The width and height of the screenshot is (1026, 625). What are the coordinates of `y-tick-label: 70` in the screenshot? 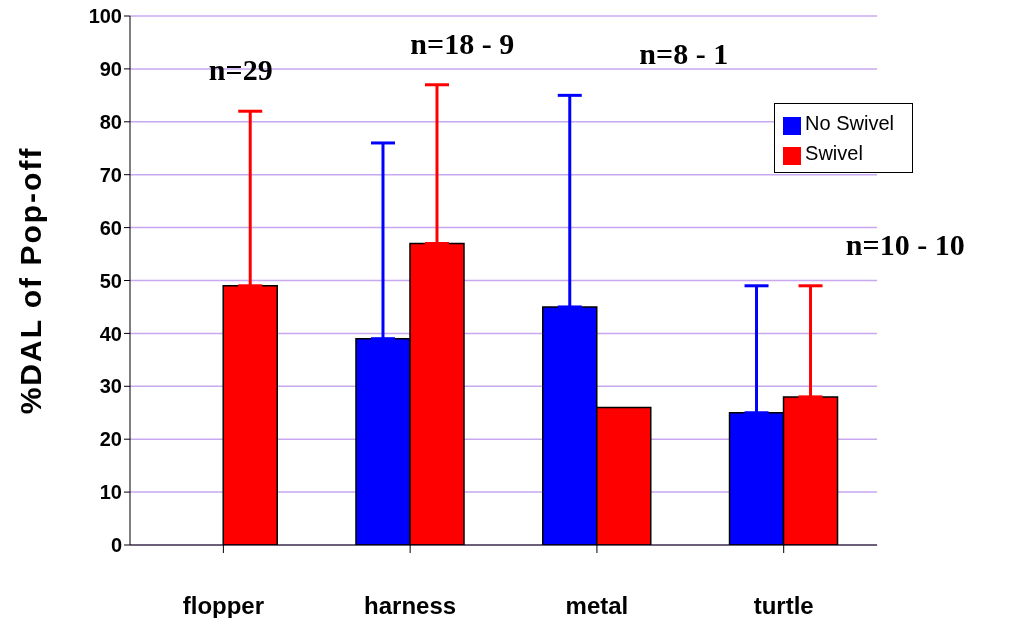 It's located at (110, 174).